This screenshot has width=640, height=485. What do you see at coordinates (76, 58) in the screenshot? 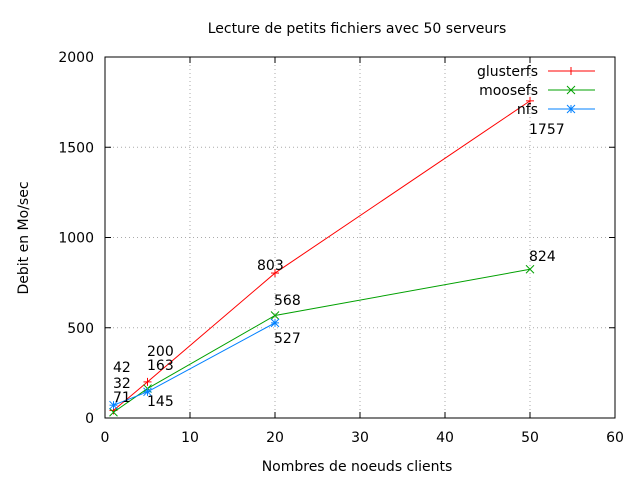
I see `y-tick-label: 2000` at bounding box center [76, 58].